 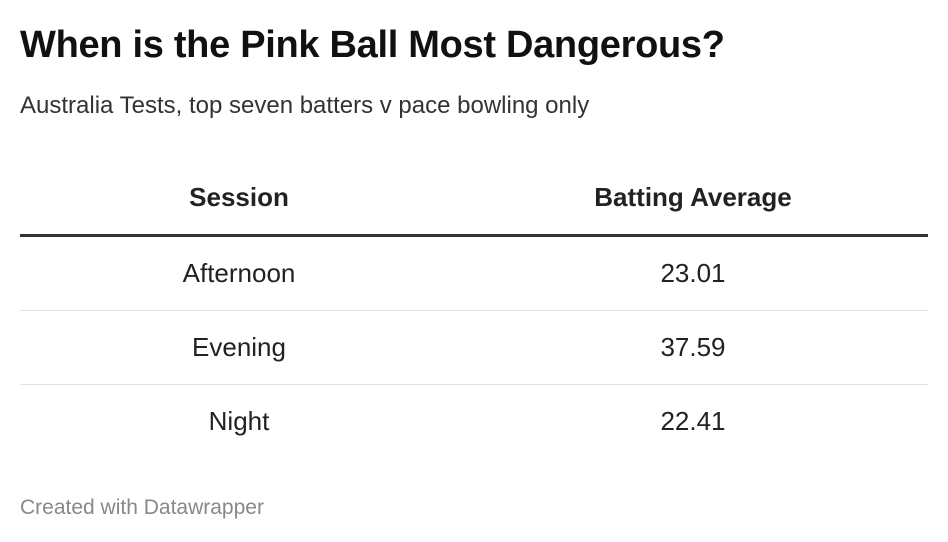 What do you see at coordinates (693, 198) in the screenshot?
I see `column-header-batting-average: Batting Average` at bounding box center [693, 198].